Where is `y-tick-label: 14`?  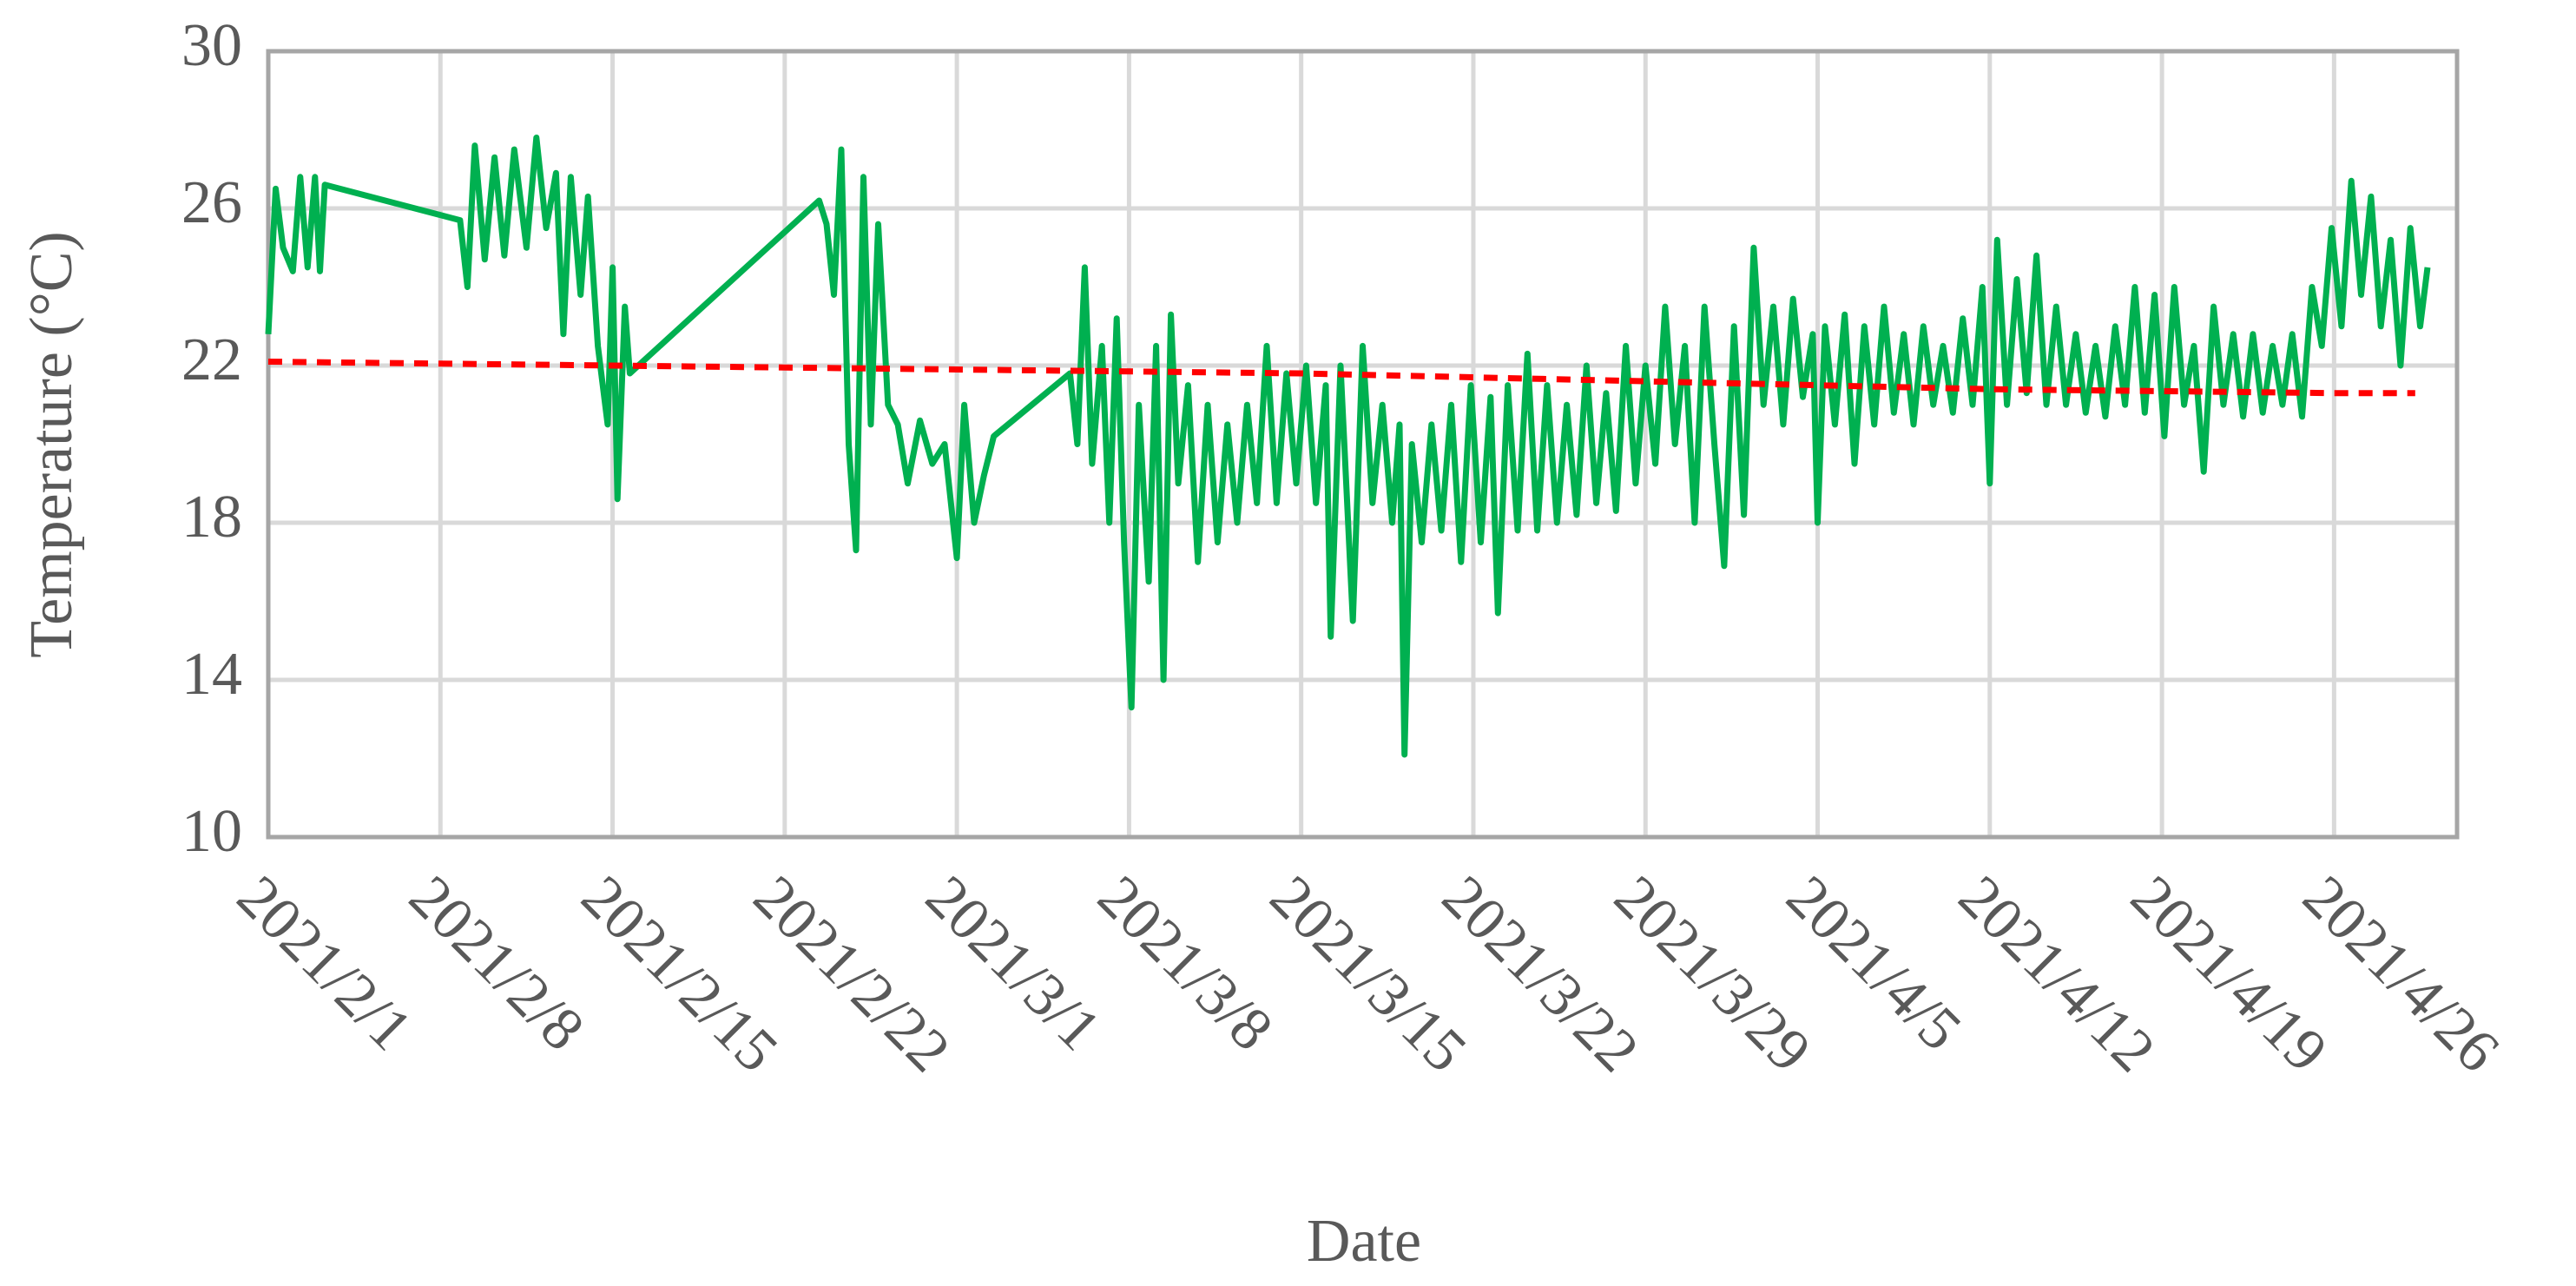 y-tick-label: 14 is located at coordinates (211, 674).